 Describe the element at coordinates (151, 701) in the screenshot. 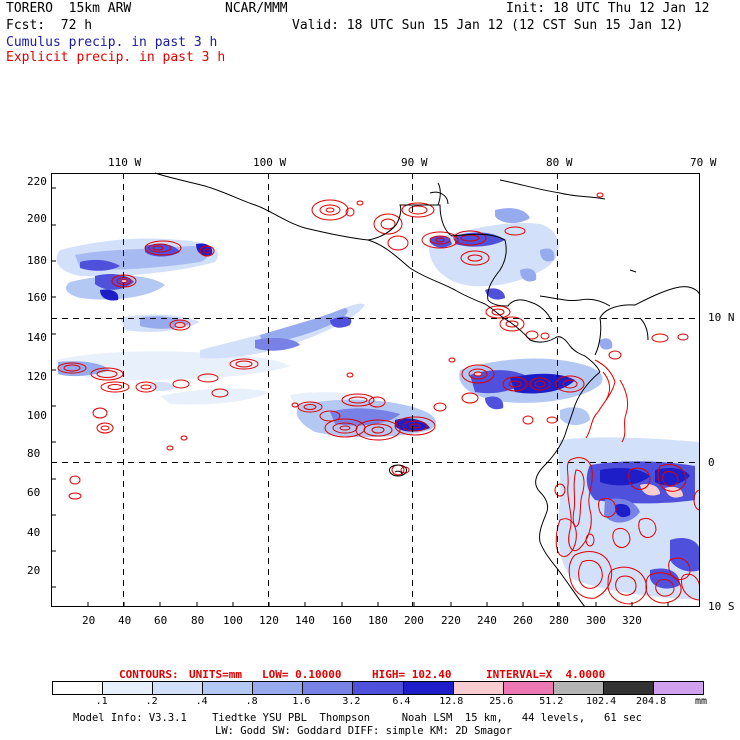

I see `legend-label: .2` at that location.